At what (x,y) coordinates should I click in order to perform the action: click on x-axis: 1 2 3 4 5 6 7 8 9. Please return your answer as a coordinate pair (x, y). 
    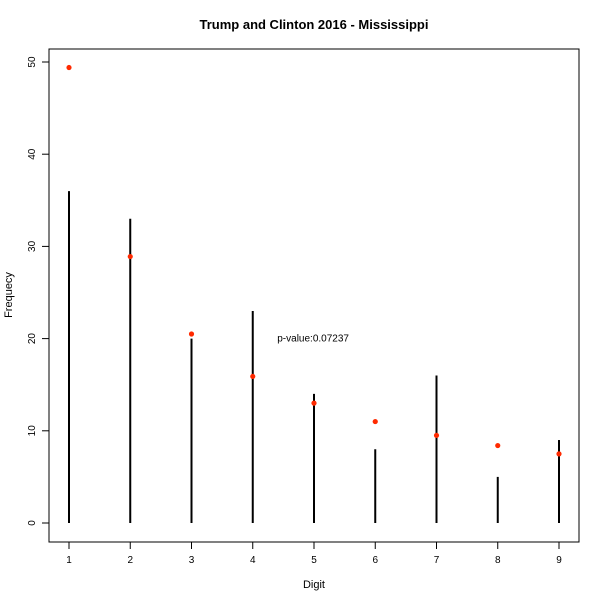
    Looking at the image, I should click on (314, 553).